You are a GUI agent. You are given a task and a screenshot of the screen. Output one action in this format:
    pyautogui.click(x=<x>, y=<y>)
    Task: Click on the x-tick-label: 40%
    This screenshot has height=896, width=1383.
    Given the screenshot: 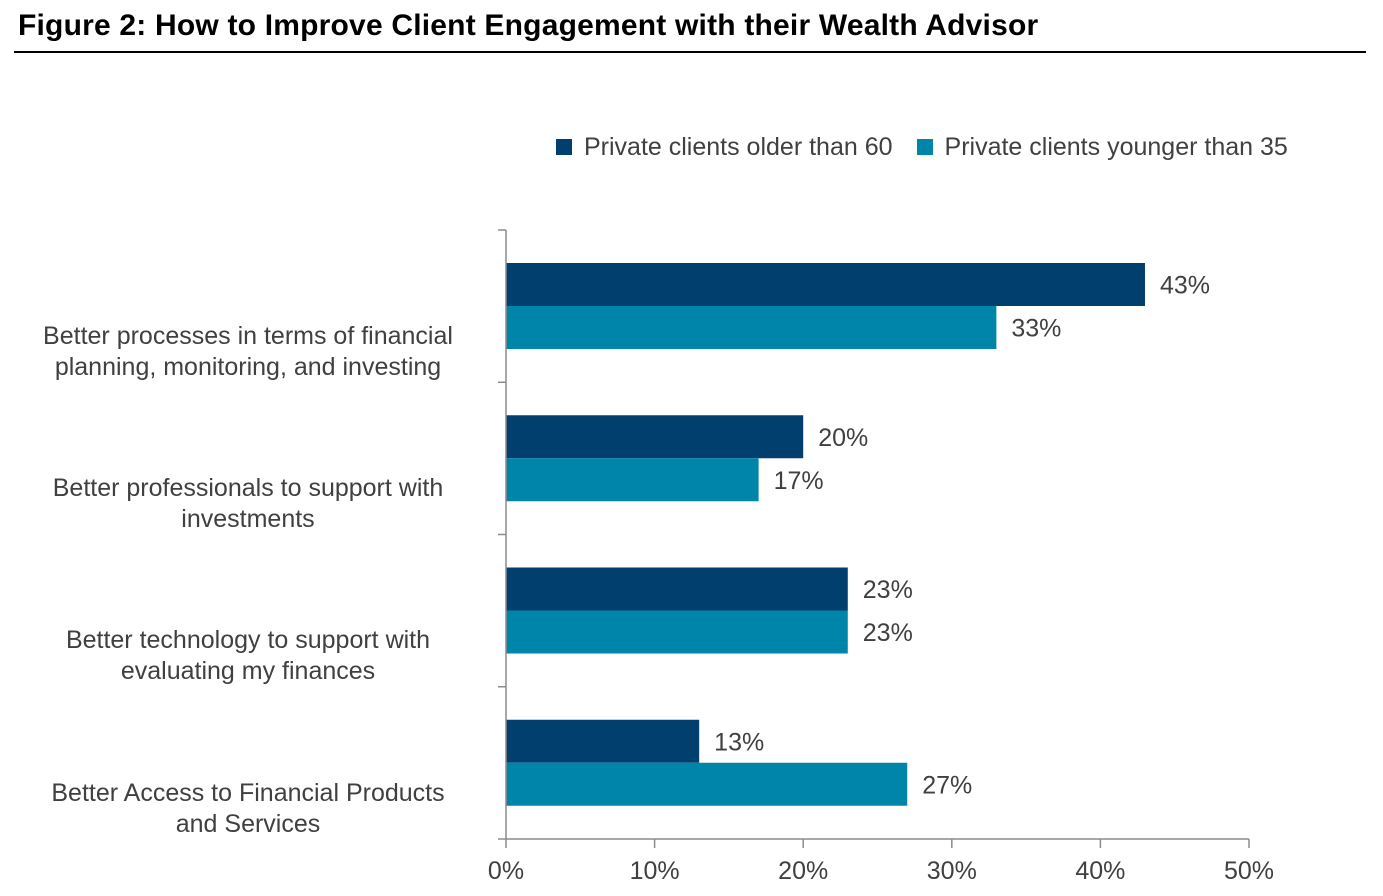 What is the action you would take?
    pyautogui.click(x=1100, y=871)
    